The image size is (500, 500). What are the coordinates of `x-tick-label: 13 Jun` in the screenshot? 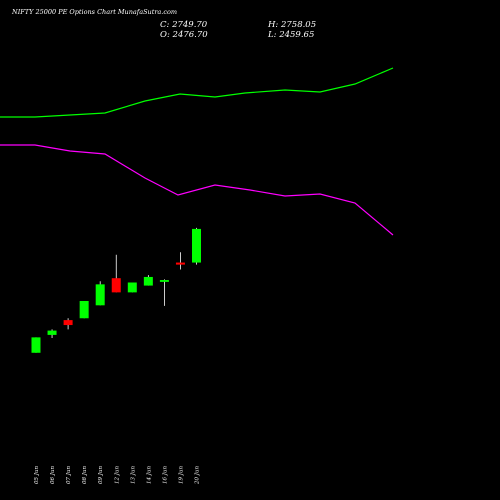 It's located at (133, 475).